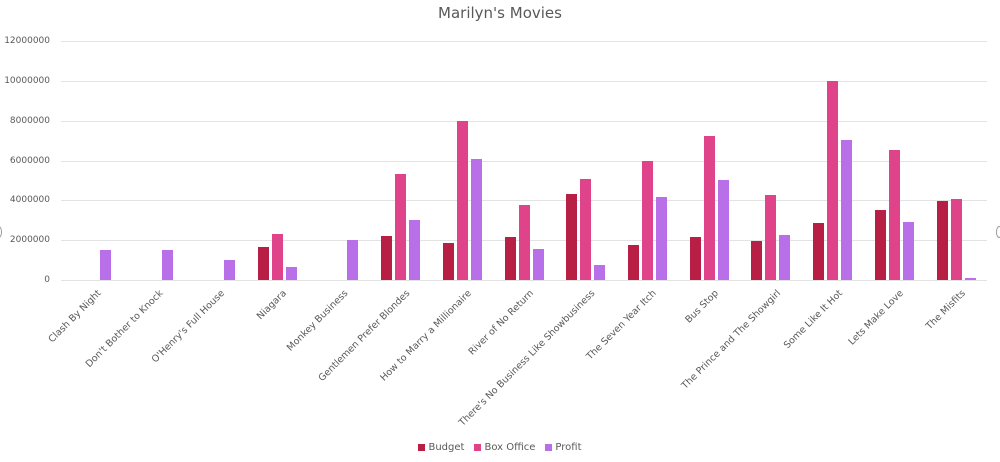 The width and height of the screenshot is (1000, 462). Describe the element at coordinates (29, 200) in the screenshot. I see `y-tick-label: 4000000` at that location.